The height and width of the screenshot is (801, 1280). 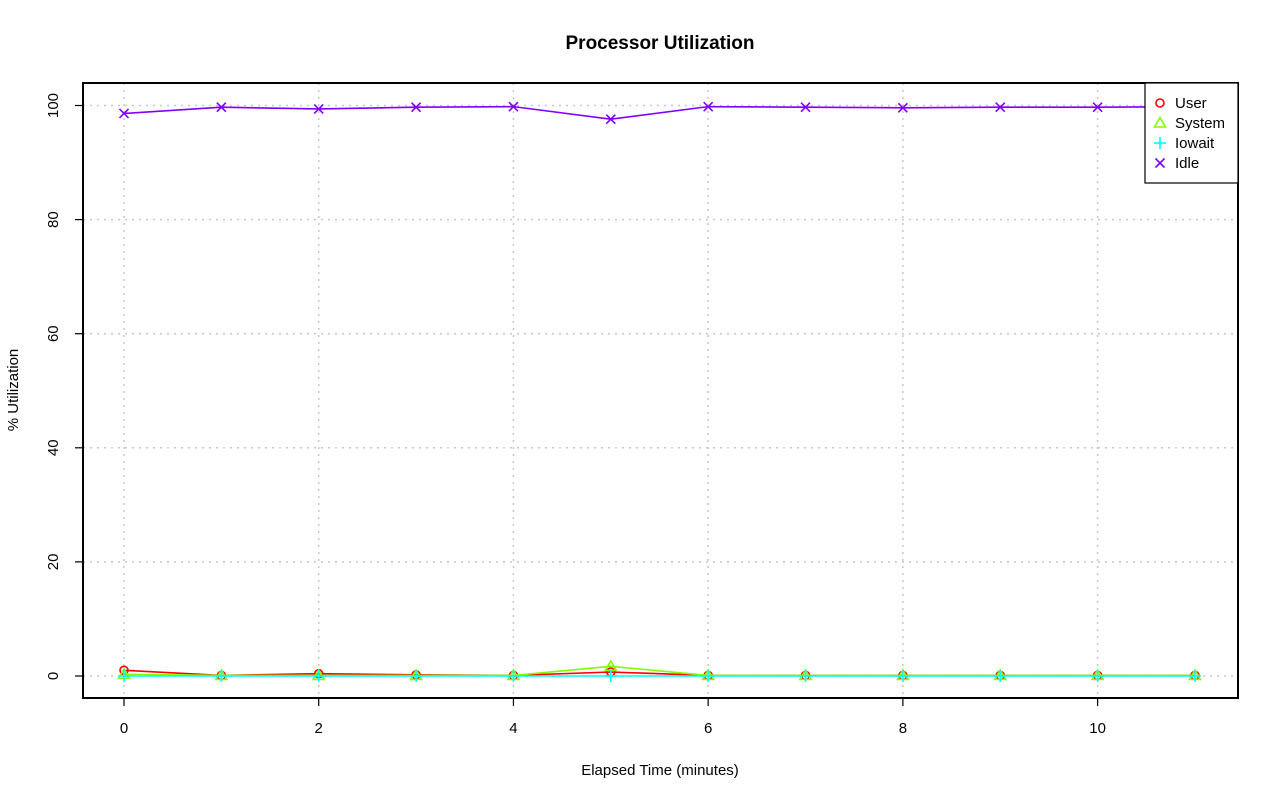 I want to click on x-tick-label: 6, so click(x=708, y=728).